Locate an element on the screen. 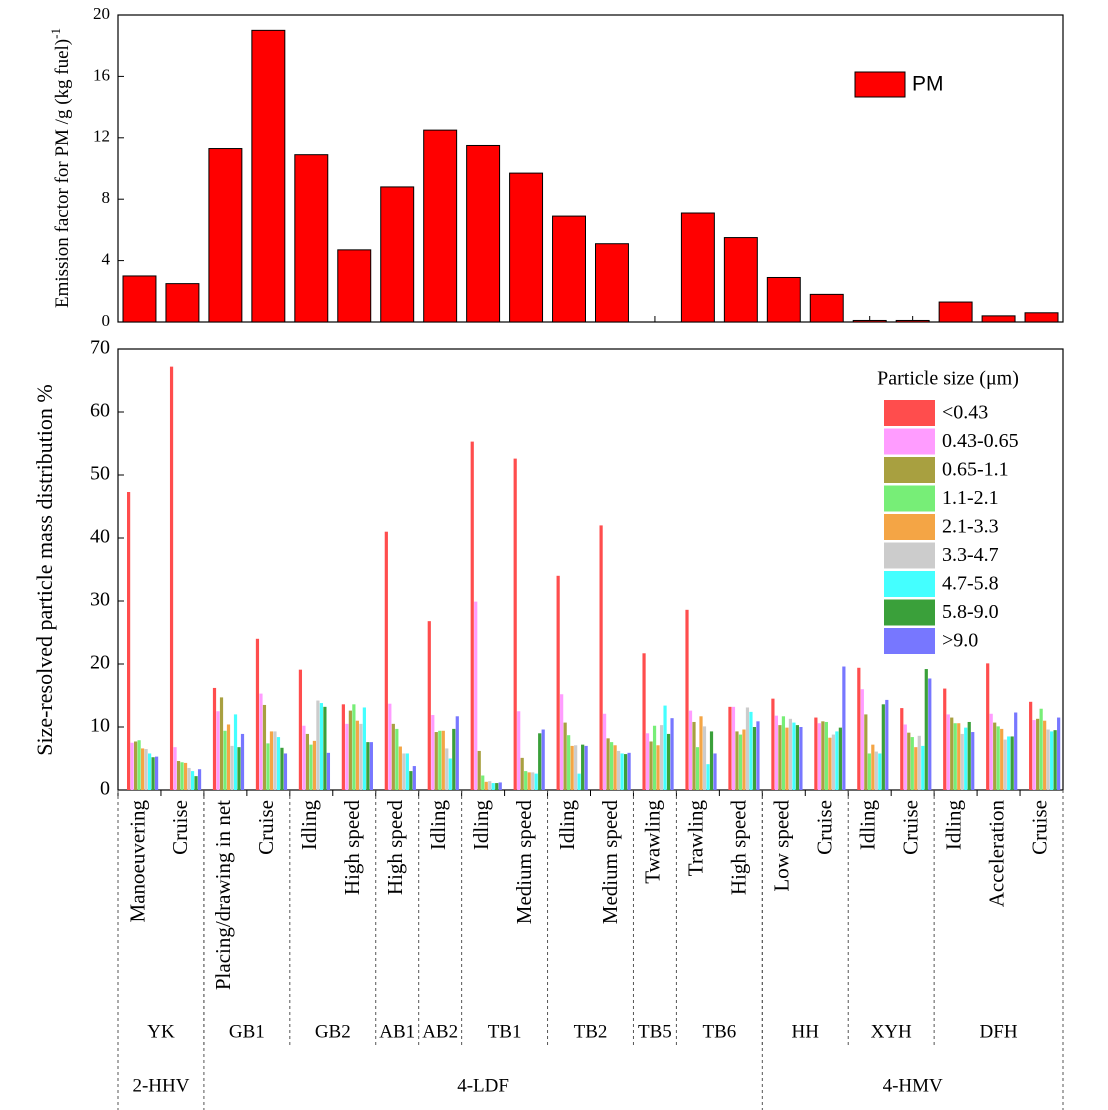 This screenshot has width=1108, height=1110. y-tick-label: 12 is located at coordinates (101, 136).